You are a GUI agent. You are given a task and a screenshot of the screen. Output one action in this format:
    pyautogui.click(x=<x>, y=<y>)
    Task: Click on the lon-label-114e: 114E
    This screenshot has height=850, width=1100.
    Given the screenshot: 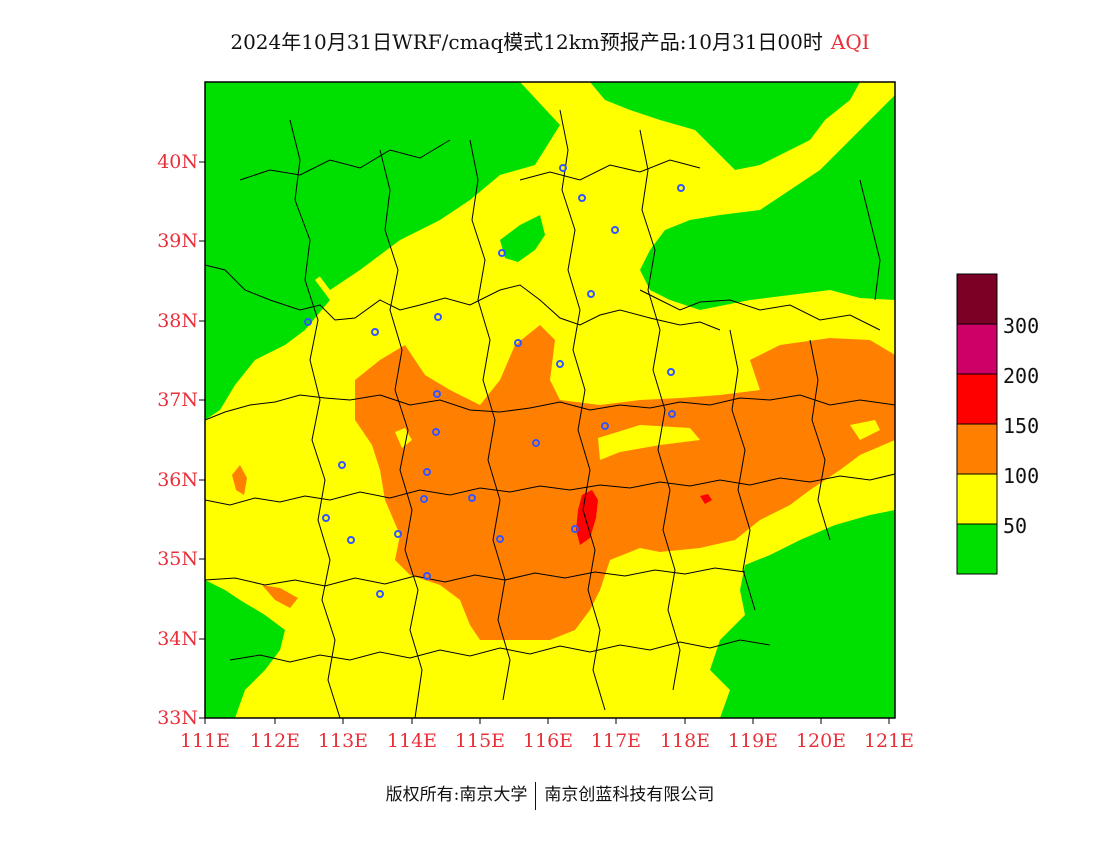 What is the action you would take?
    pyautogui.click(x=412, y=741)
    